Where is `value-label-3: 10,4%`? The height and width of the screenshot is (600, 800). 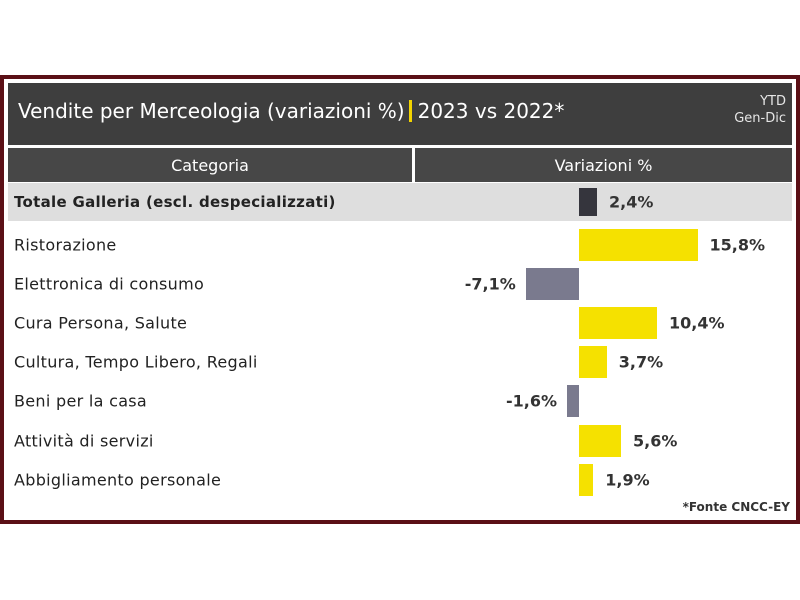
value-label-3: 10,4% is located at coordinates (697, 323).